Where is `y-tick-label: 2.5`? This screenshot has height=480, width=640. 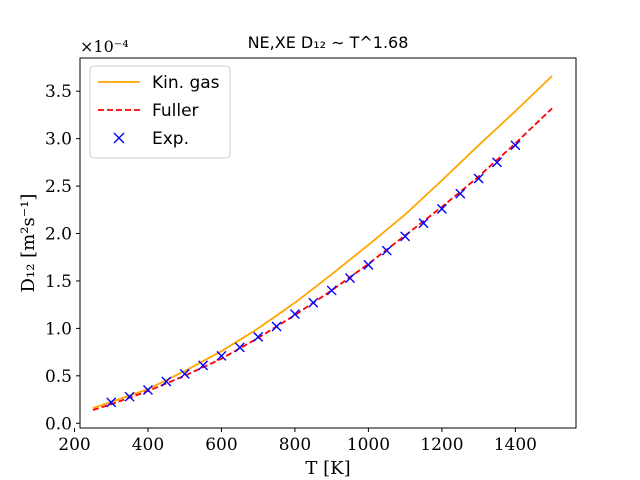 y-tick-label: 2.5 is located at coordinates (58, 187).